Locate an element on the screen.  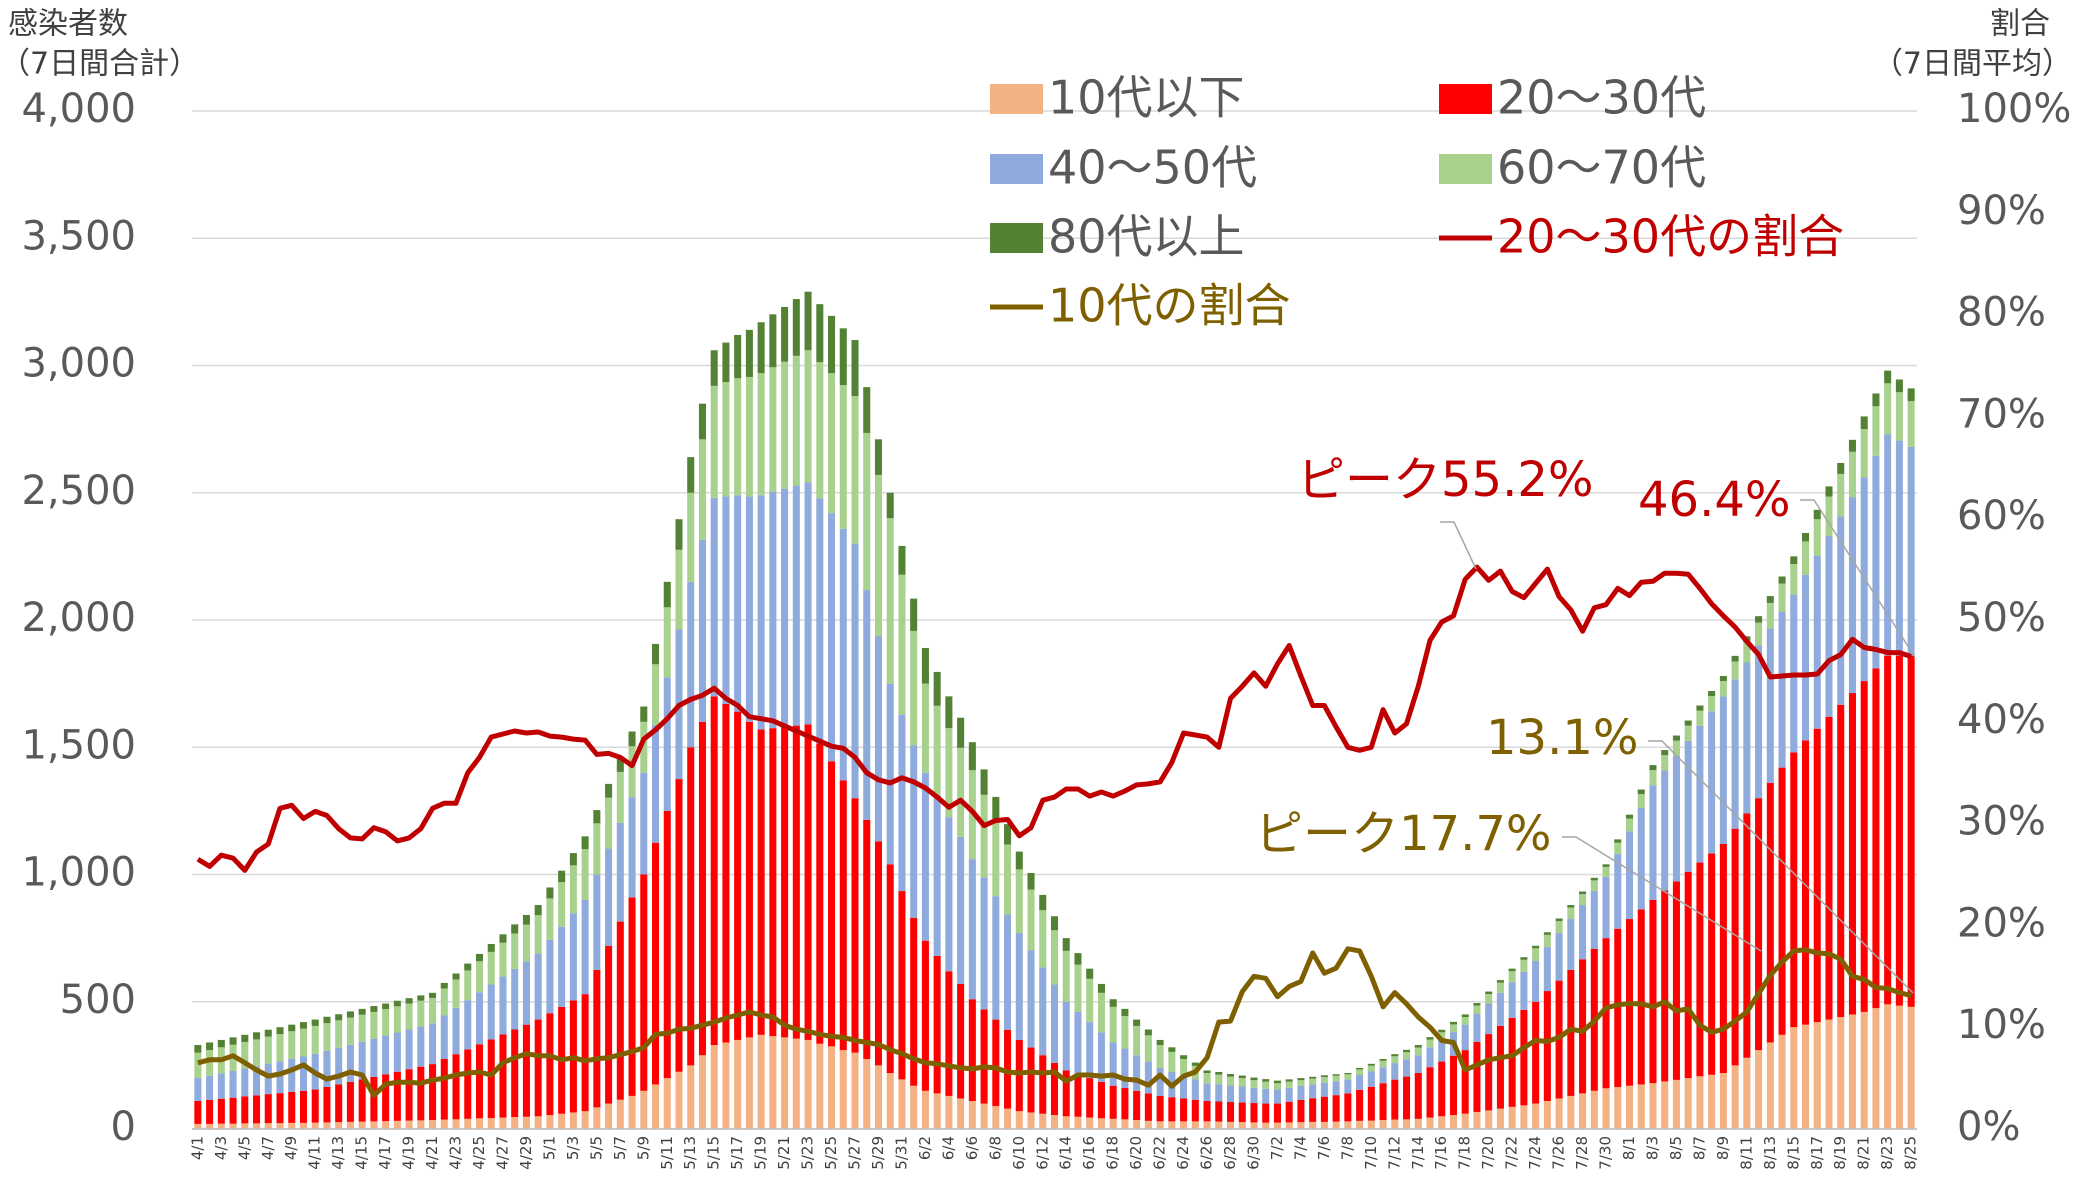
x-tick-label: 8/5 is located at coordinates (1676, 1148).